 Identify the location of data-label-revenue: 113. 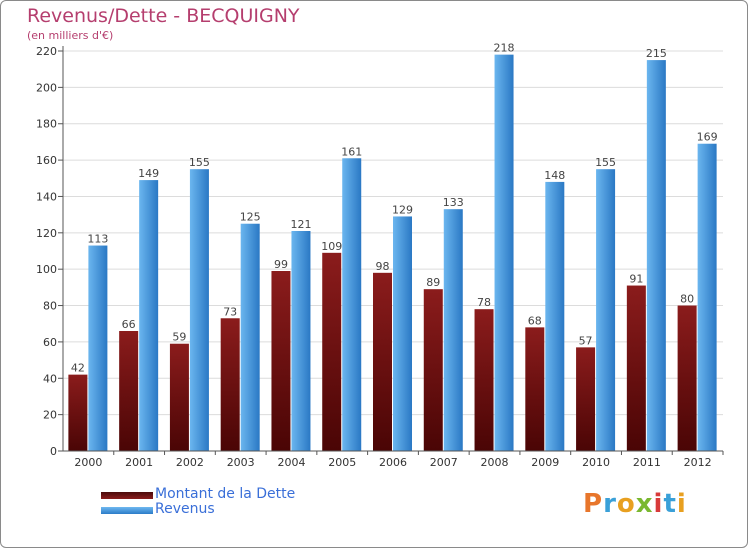
(97, 239).